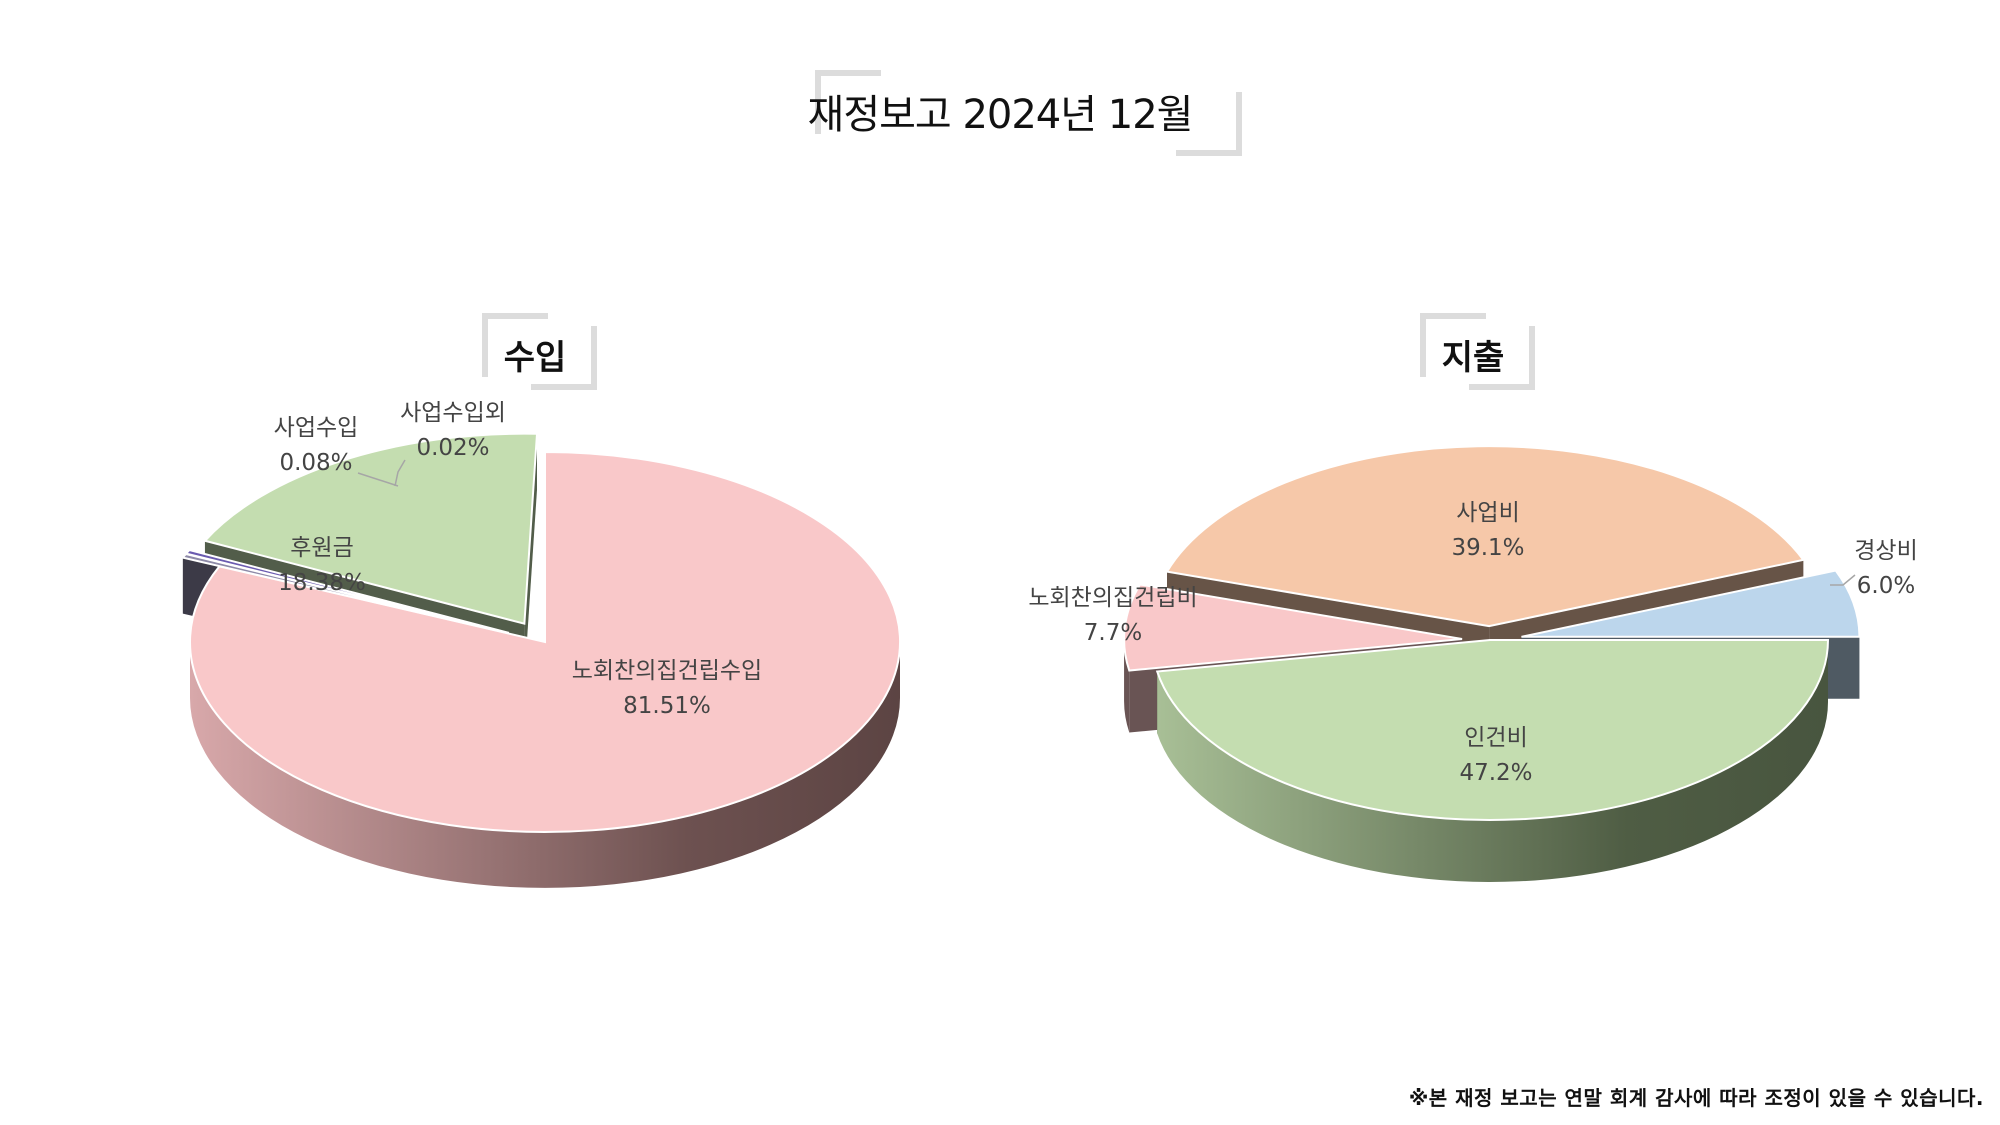 This screenshot has height=1125, width=2000. What do you see at coordinates (1495, 773) in the screenshot?
I see `slice-value-label: 47.2%` at bounding box center [1495, 773].